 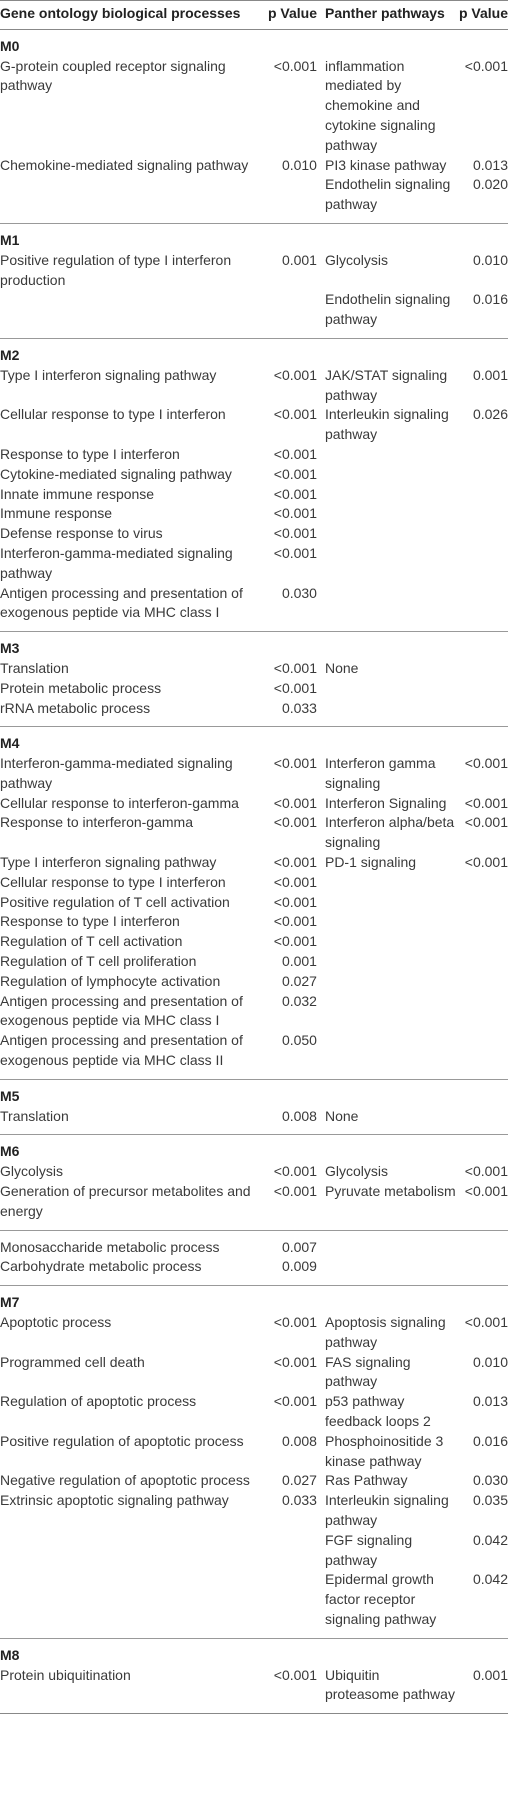 What do you see at coordinates (386, 384) in the screenshot?
I see `pathway-name: JAK/STAT signaling pathway` at bounding box center [386, 384].